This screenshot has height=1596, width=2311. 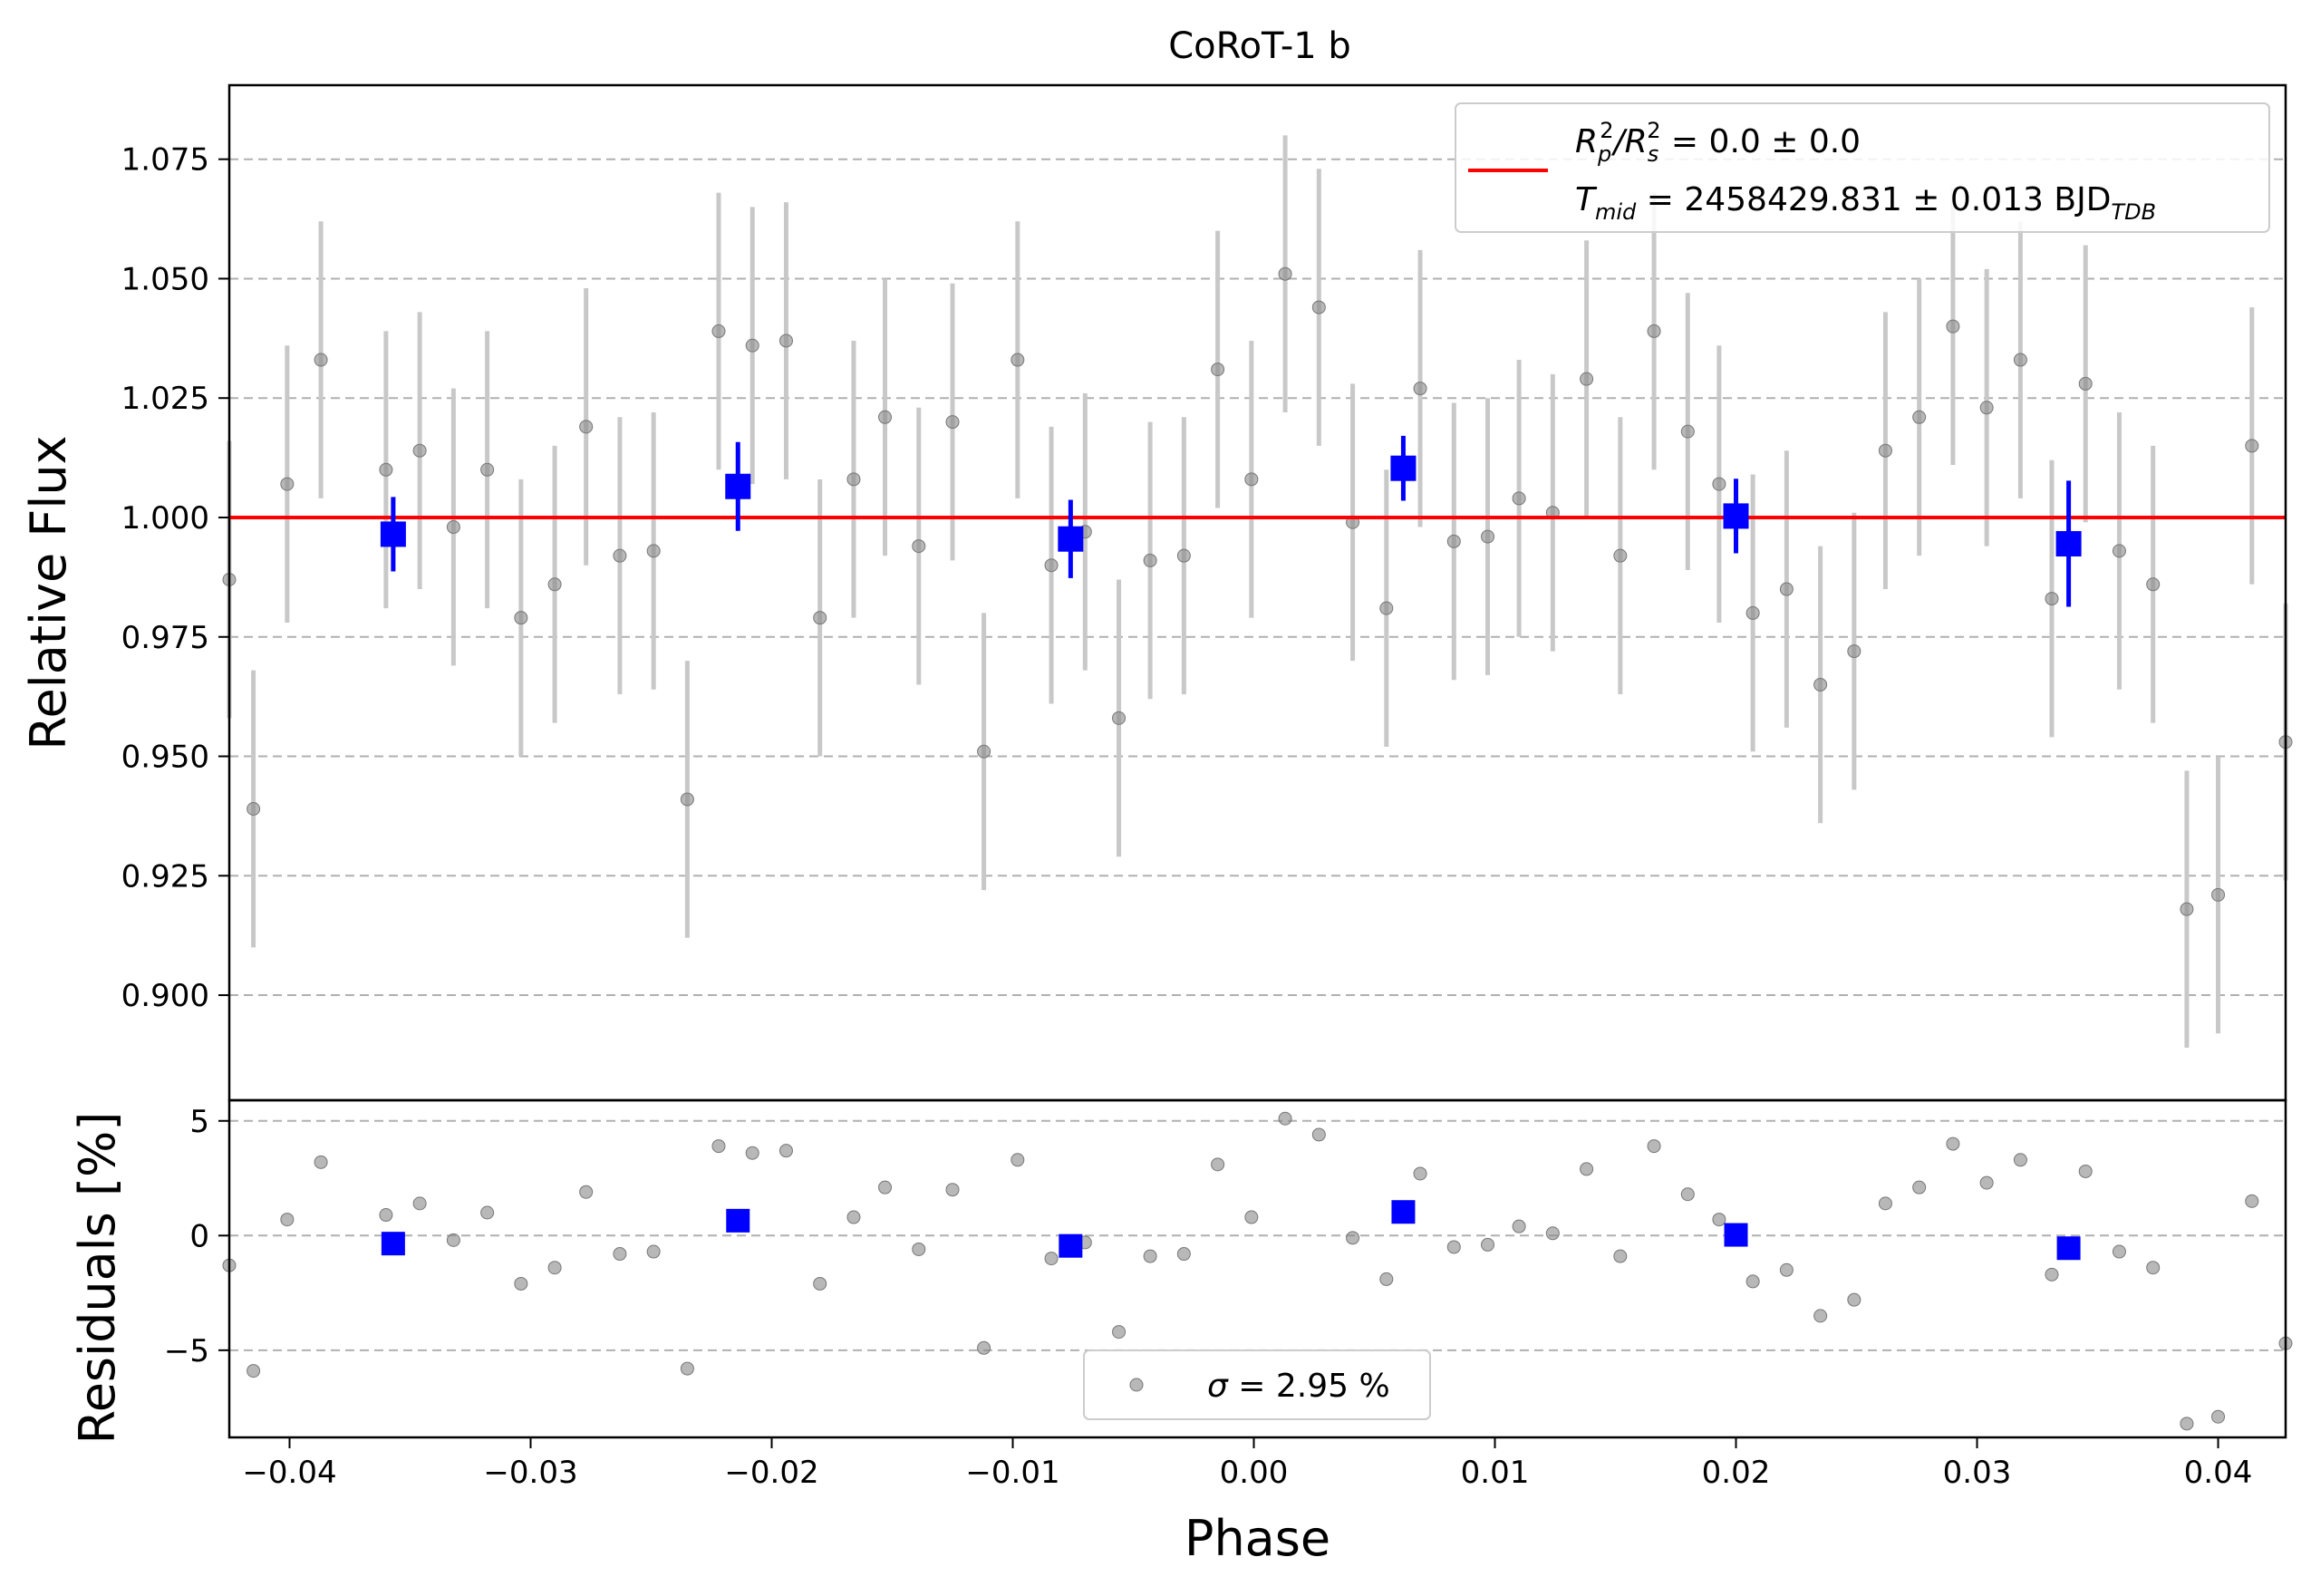 What do you see at coordinates (1257, 1384) in the screenshot?
I see `residuals-legend-box` at bounding box center [1257, 1384].